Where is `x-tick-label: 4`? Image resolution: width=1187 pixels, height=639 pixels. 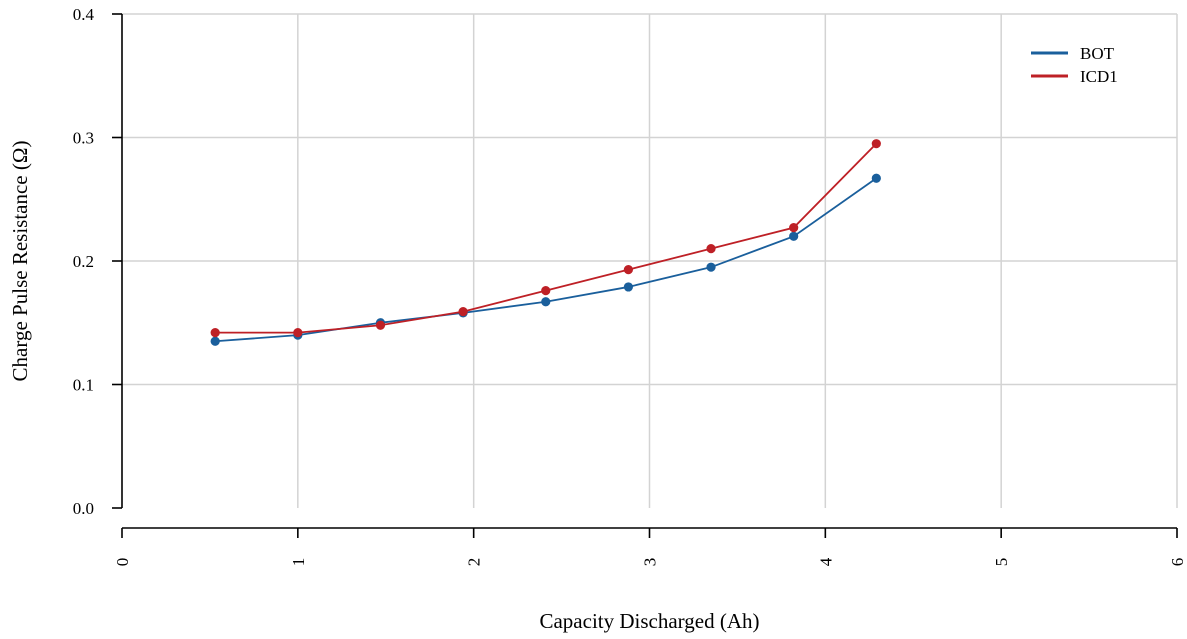
x-tick-label: 4 is located at coordinates (825, 561).